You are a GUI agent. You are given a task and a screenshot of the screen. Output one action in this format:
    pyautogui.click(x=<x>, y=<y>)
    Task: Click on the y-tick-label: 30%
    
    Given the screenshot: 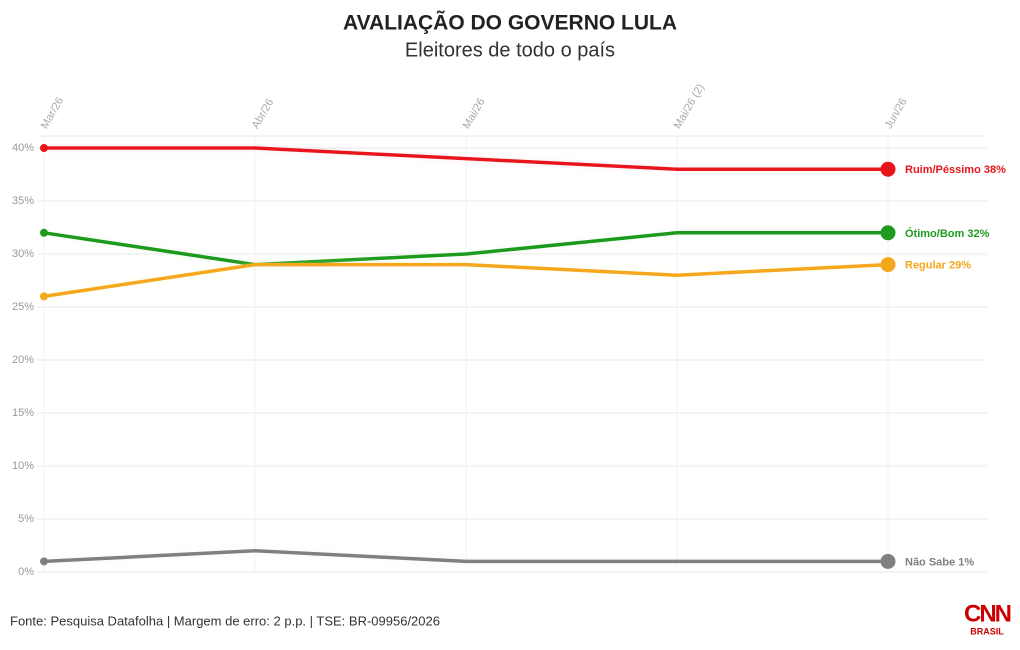 What is the action you would take?
    pyautogui.click(x=23, y=254)
    